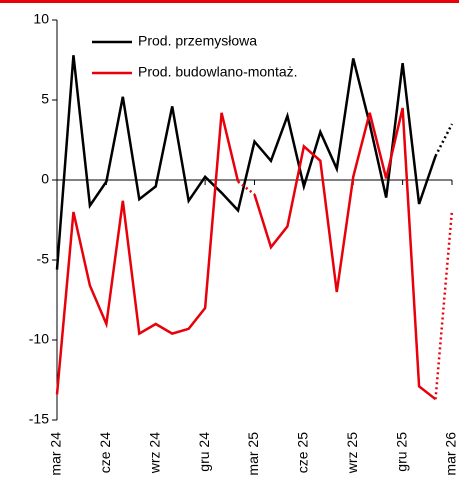 The height and width of the screenshot is (484, 459). I want to click on x-tick-label: wrz 24, so click(154, 453).